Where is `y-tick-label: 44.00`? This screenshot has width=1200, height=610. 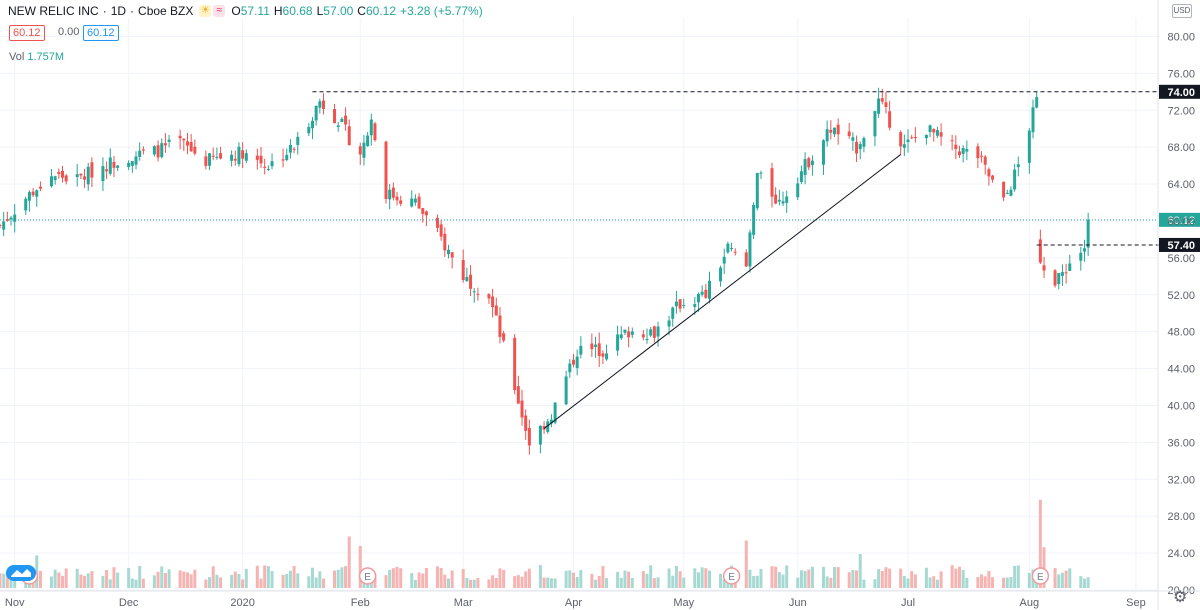 y-tick-label: 44.00 is located at coordinates (1181, 370).